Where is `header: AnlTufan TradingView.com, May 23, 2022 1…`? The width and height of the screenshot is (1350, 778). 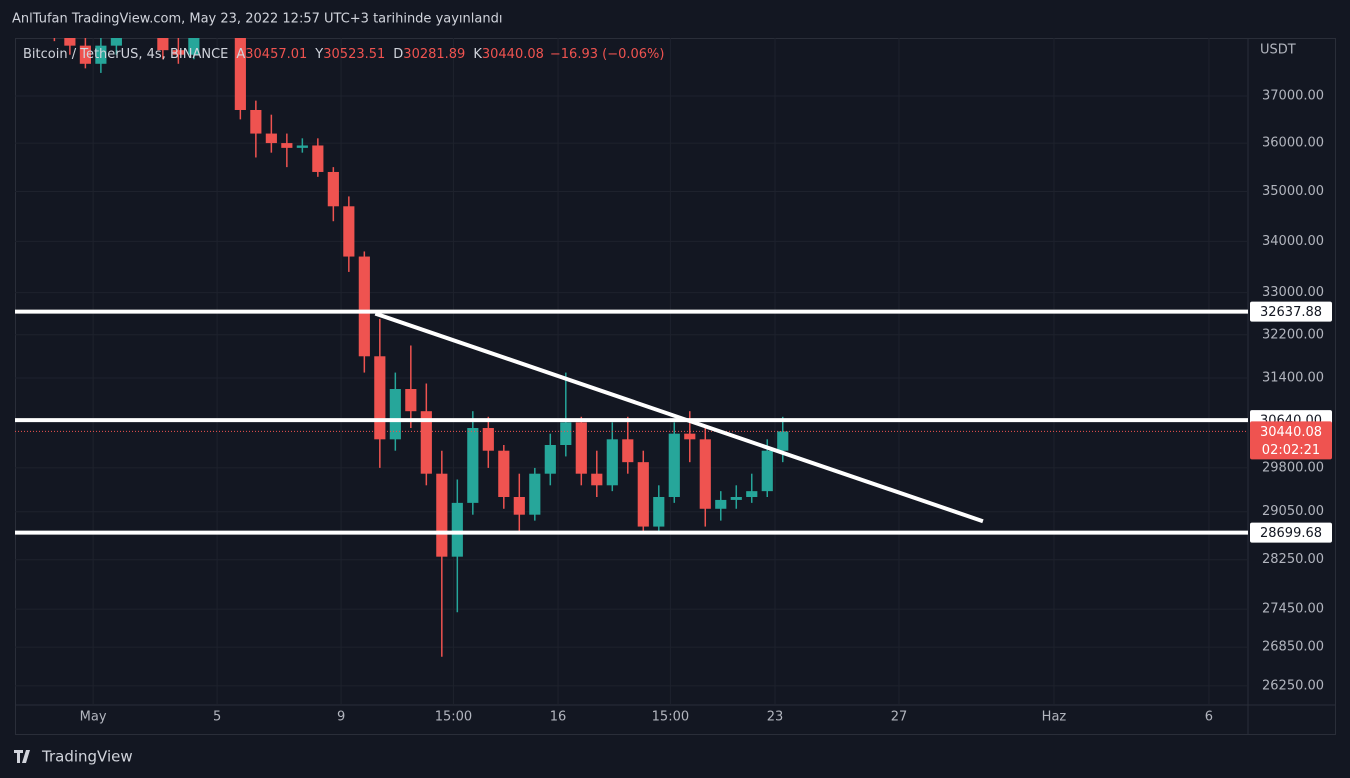
header: AnlTufan TradingView.com, May 23, 2022 1… is located at coordinates (257, 19).